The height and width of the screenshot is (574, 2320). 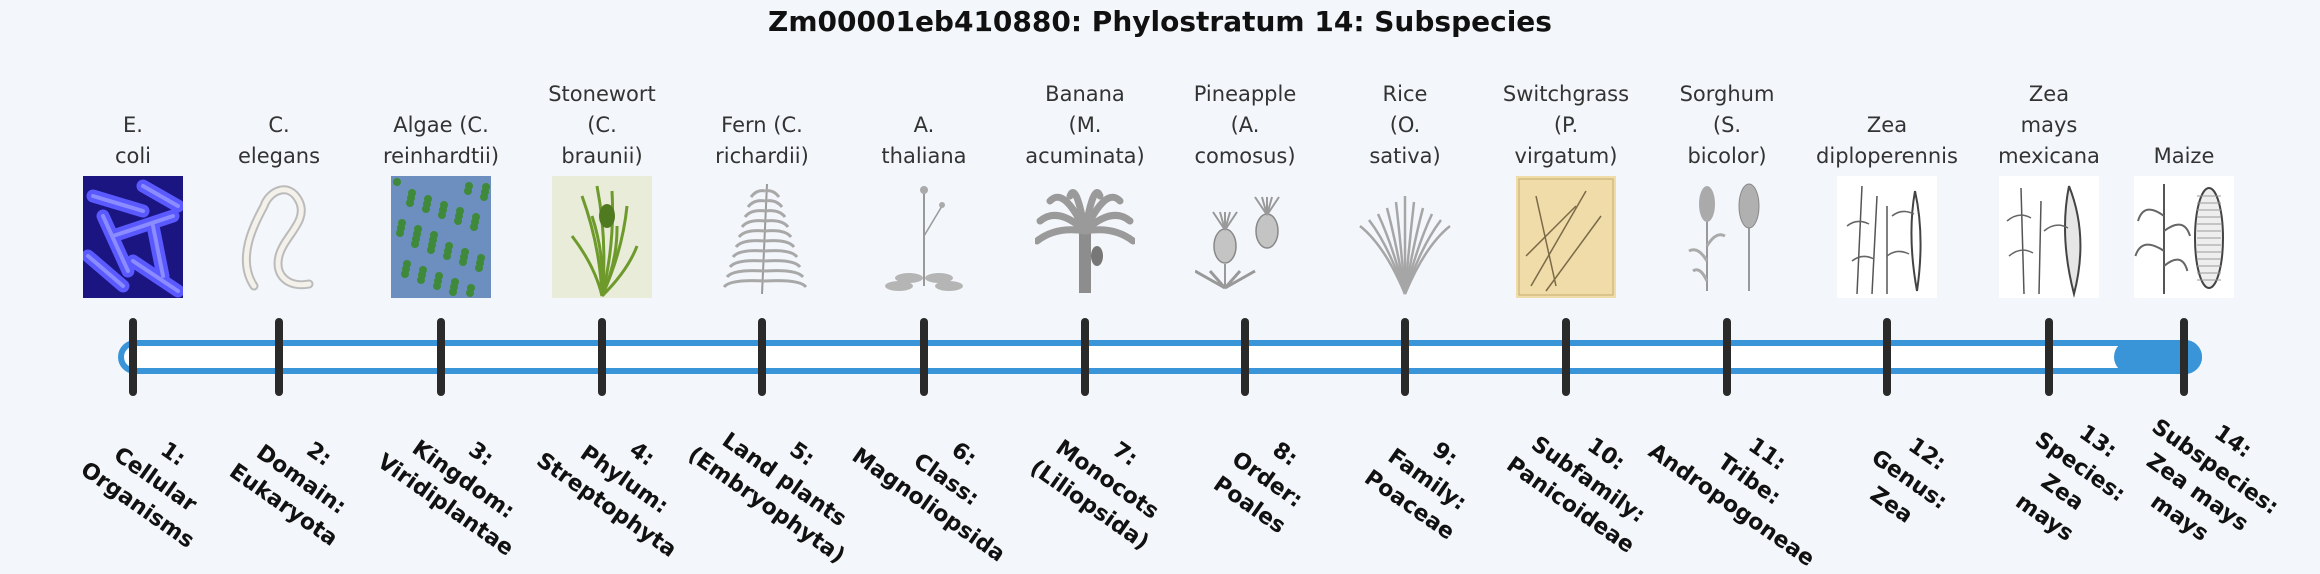 I want to click on organism-name-line: coli, so click(x=133, y=156).